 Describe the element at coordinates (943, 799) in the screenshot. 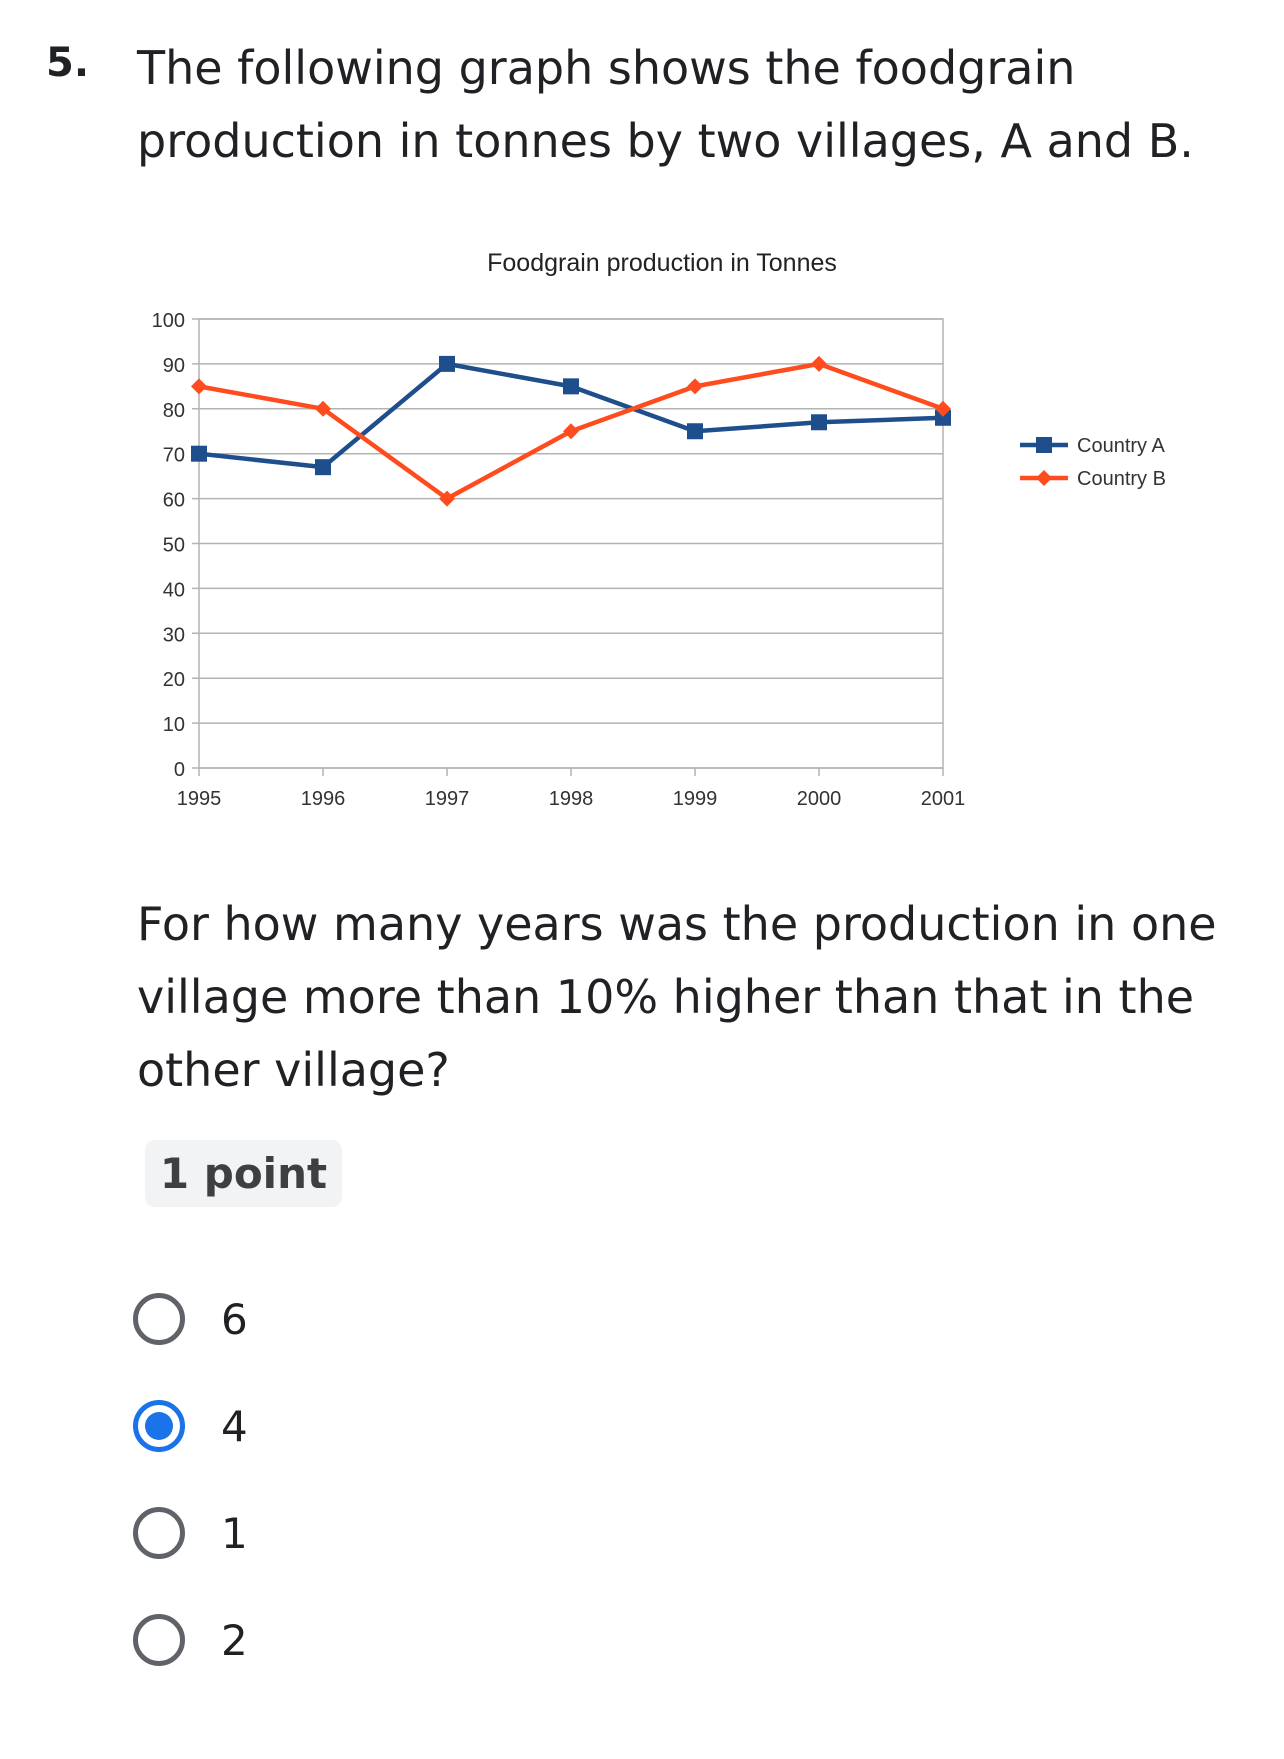

I see `x-tick-label: 2001` at that location.